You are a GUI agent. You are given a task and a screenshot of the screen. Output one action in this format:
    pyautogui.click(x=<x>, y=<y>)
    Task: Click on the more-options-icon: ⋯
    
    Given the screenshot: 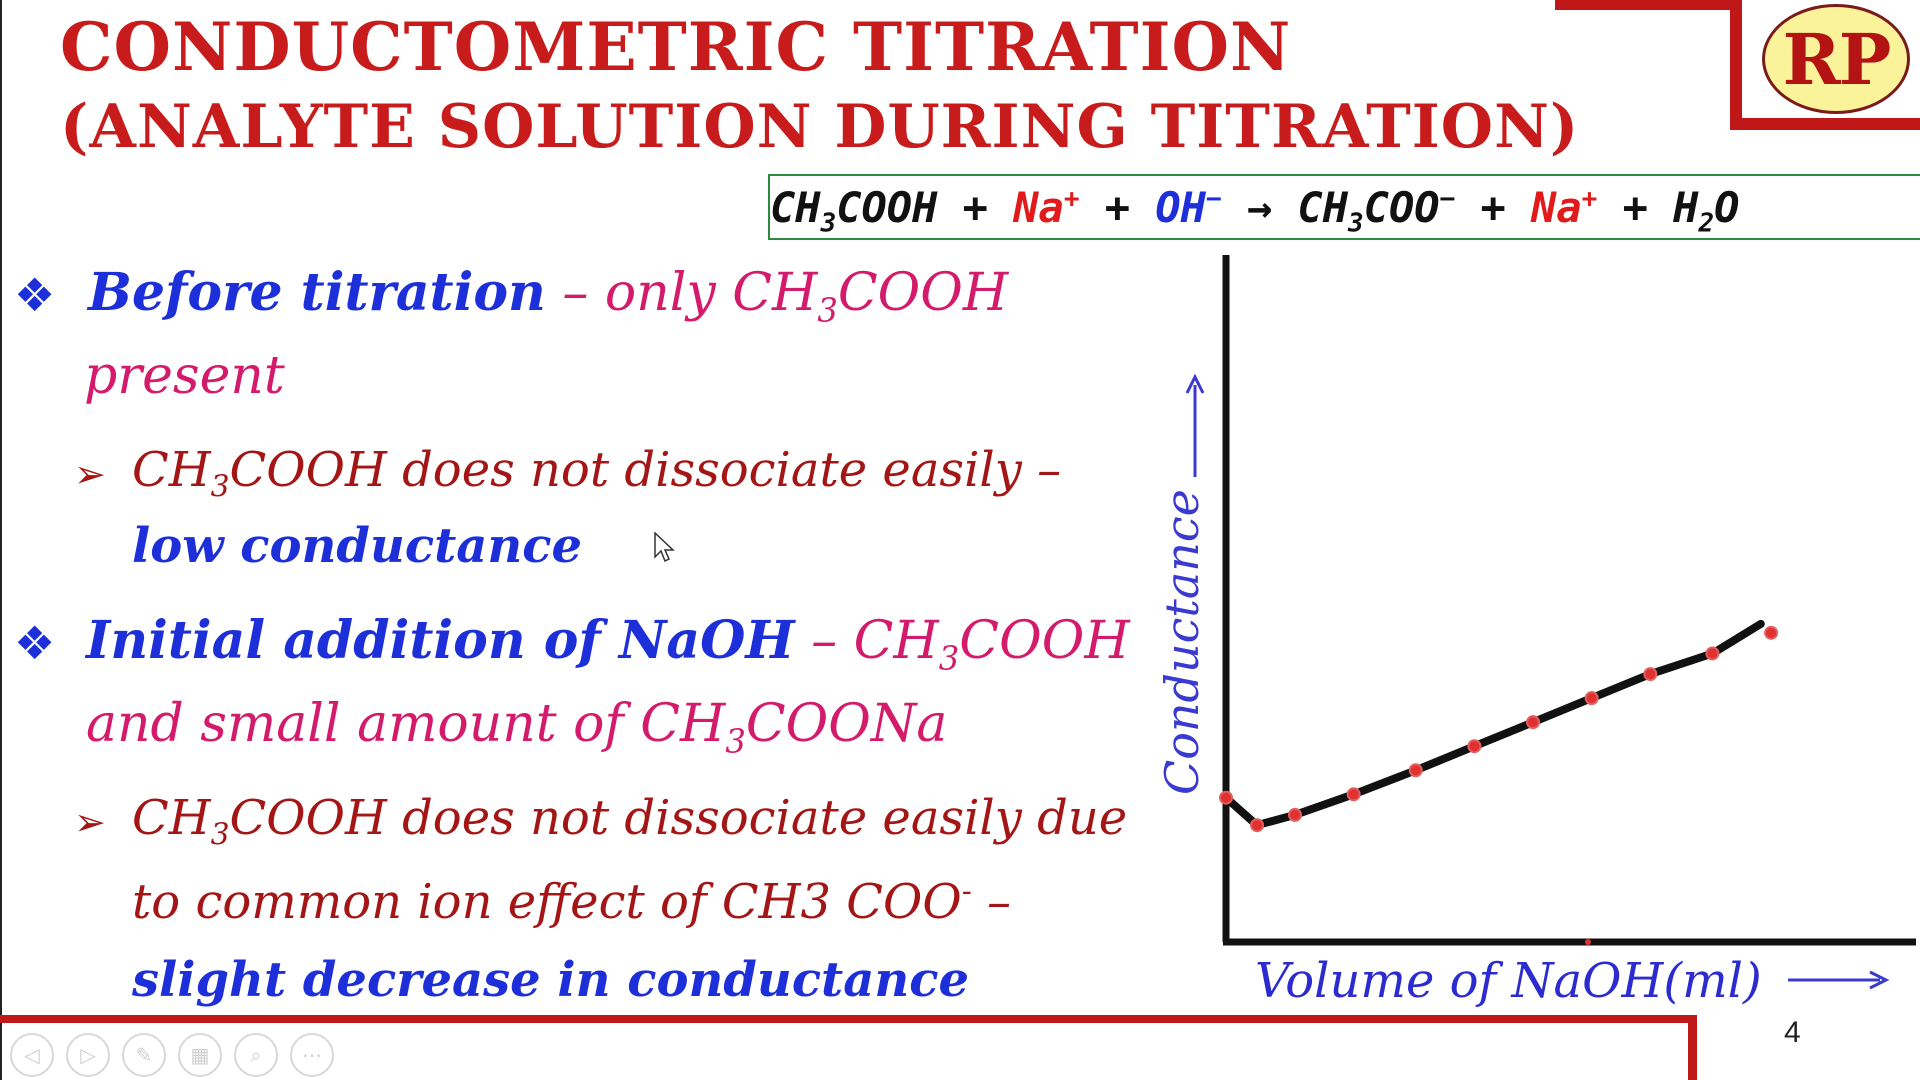 What is the action you would take?
    pyautogui.click(x=312, y=1055)
    